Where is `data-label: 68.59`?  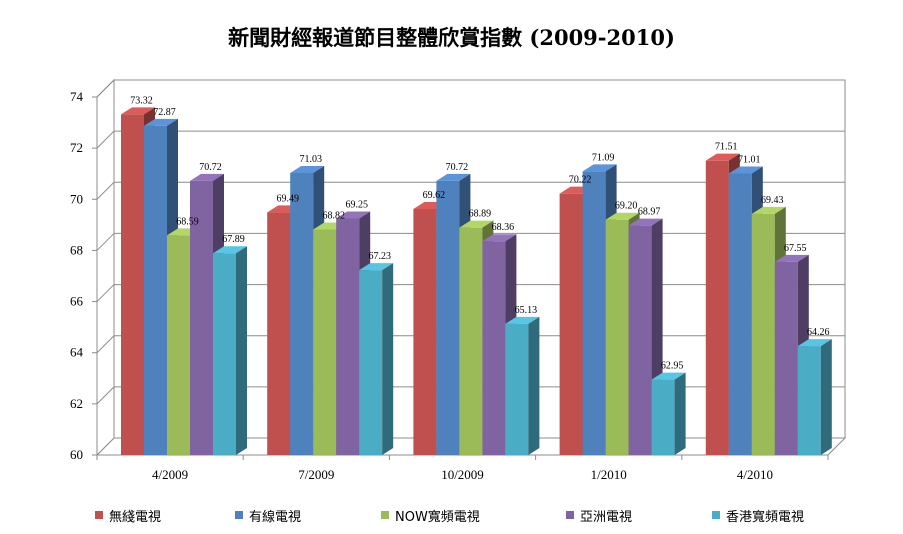
data-label: 68.59 is located at coordinates (187, 221).